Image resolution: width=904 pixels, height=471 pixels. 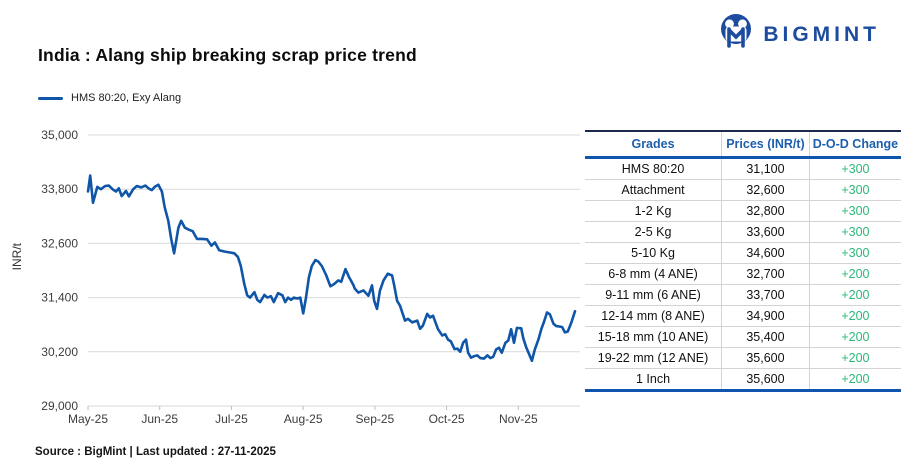 What do you see at coordinates (765, 316) in the screenshot?
I see `price-cell: 34,900` at bounding box center [765, 316].